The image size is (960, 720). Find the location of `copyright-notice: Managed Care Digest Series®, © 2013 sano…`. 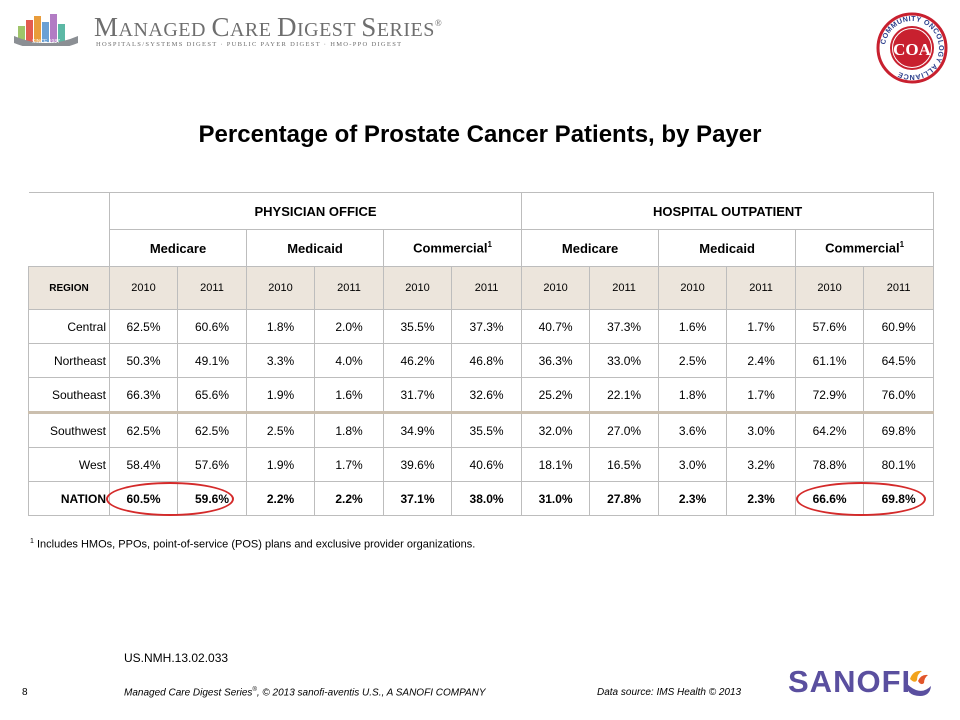

copyright-notice: Managed Care Digest Series®, © 2013 sano… is located at coordinates (305, 692).